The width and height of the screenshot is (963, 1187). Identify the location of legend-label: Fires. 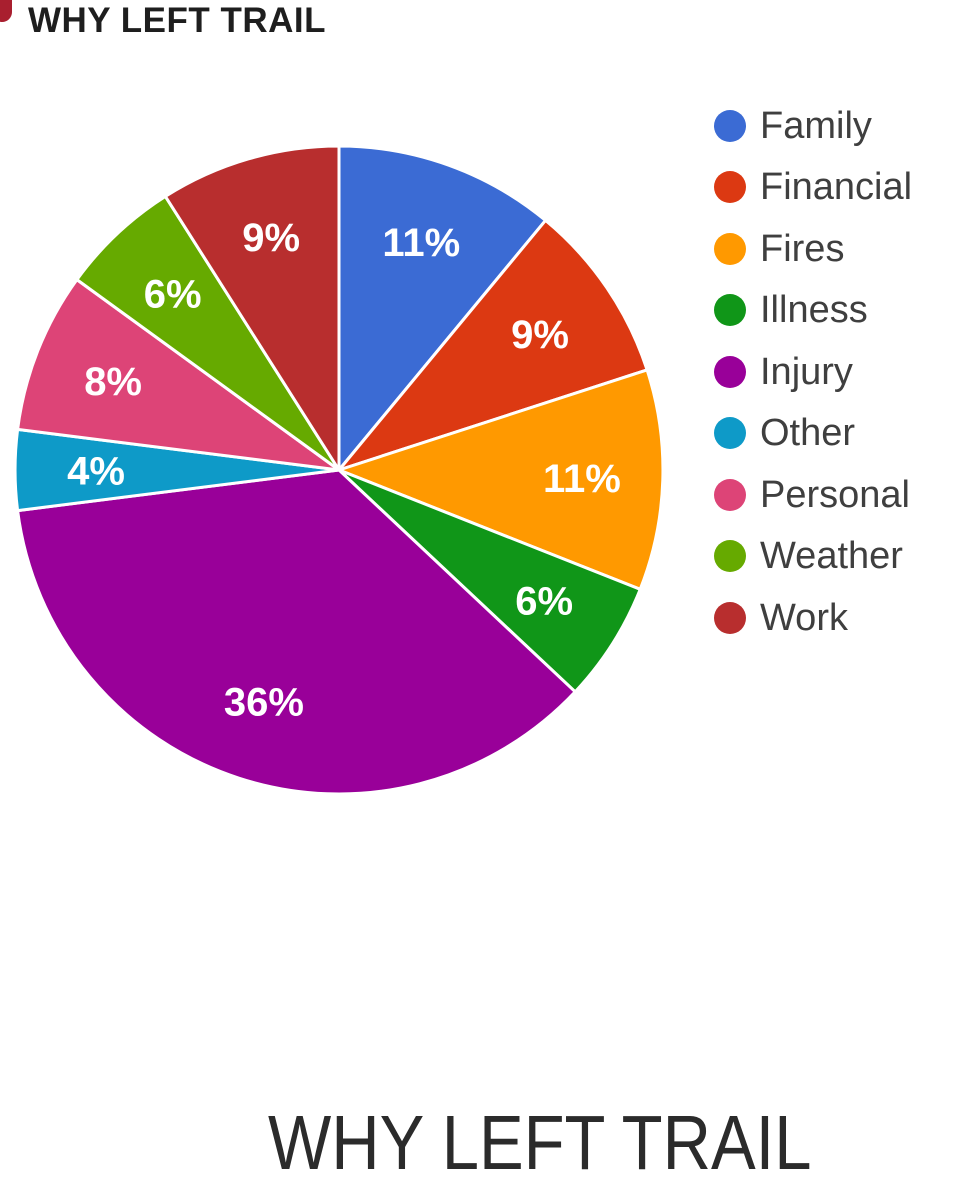
(802, 248).